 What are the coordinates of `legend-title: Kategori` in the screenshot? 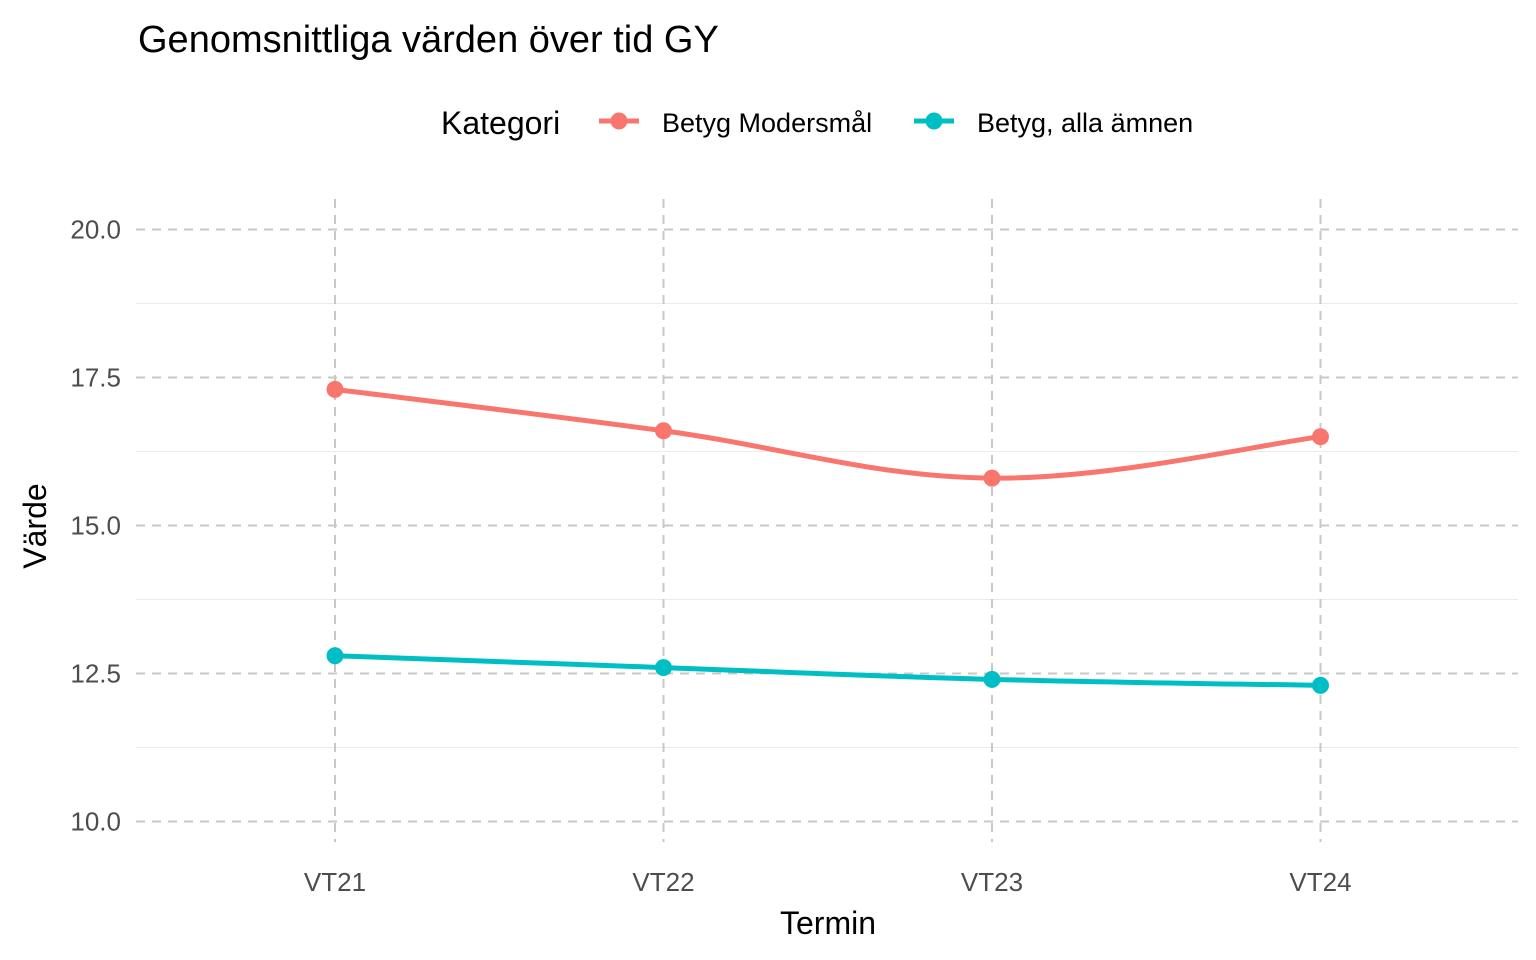 It's located at (500, 123).